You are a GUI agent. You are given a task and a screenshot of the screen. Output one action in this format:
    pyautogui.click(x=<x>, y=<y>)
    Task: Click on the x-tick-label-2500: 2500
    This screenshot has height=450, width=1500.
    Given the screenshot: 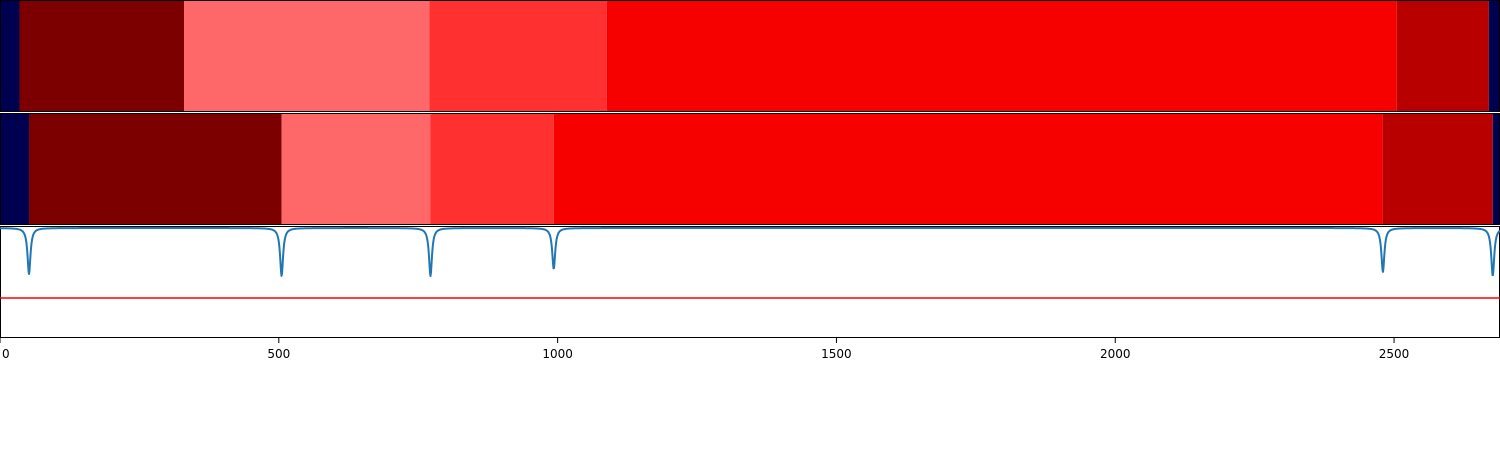 What is the action you would take?
    pyautogui.click(x=1394, y=354)
    